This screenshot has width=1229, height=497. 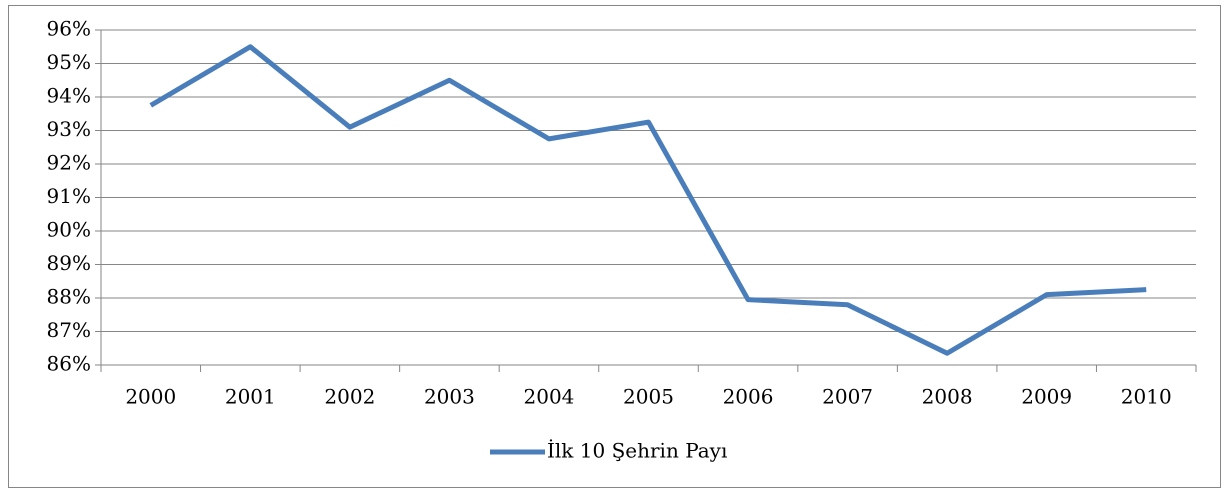 What do you see at coordinates (69, 62) in the screenshot?
I see `y-tick-label: 95%` at bounding box center [69, 62].